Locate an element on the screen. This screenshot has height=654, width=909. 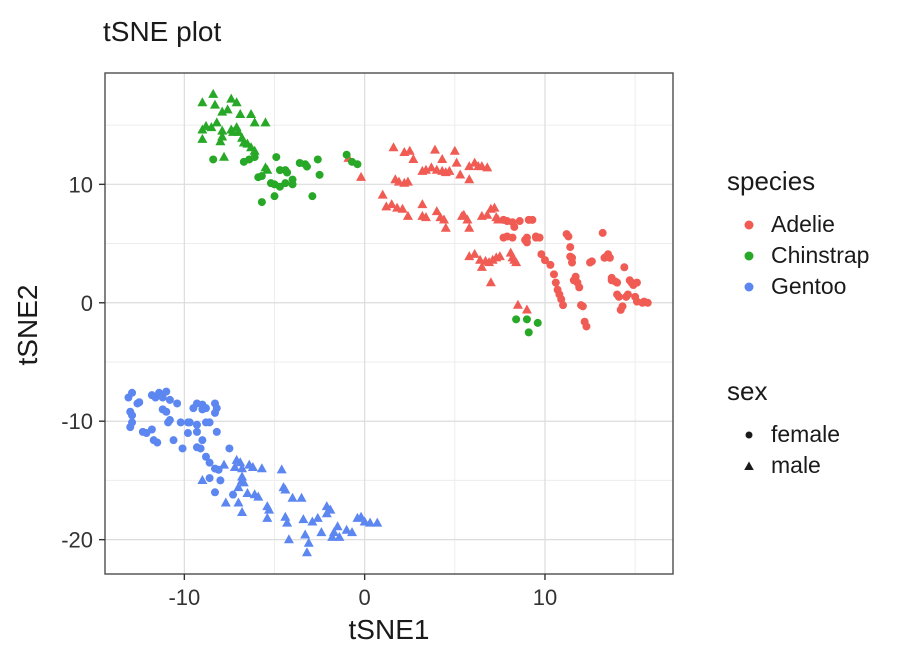
adelie-key-icon is located at coordinates (749, 224).